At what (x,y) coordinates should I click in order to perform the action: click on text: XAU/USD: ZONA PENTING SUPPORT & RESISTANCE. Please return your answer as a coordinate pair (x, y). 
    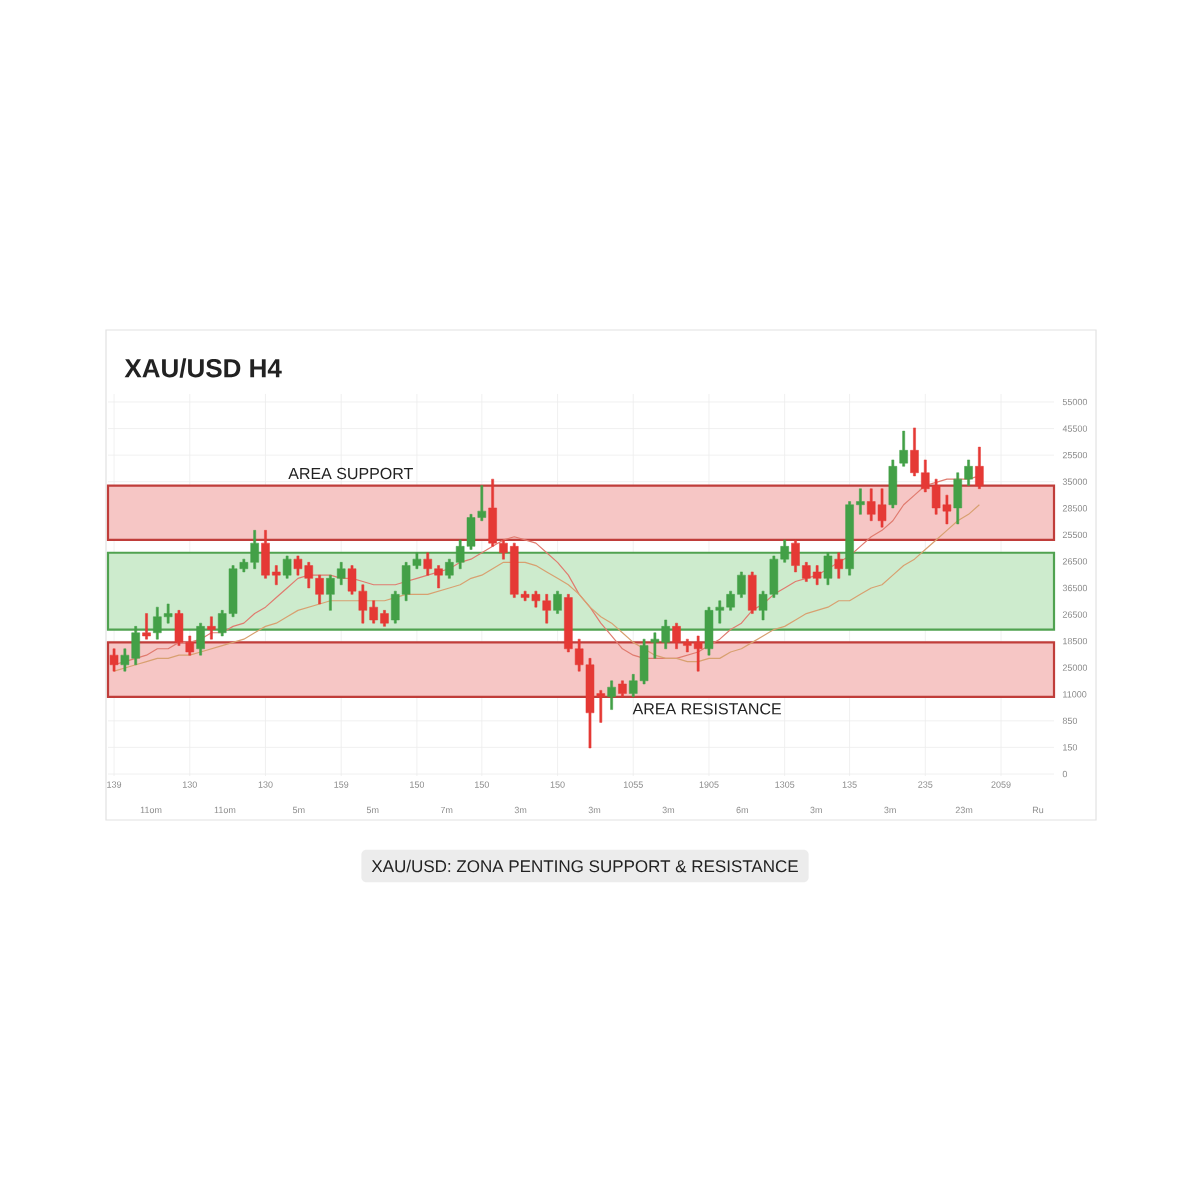
    Looking at the image, I should click on (584, 866).